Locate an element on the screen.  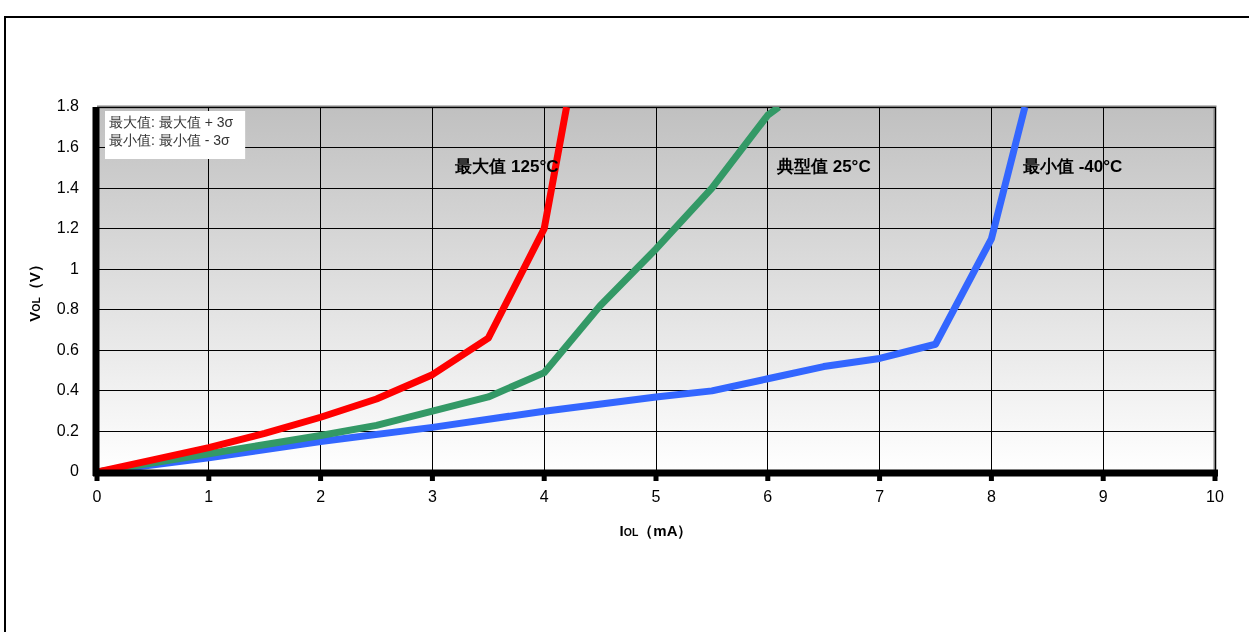
x-tick-label: 0 is located at coordinates (97, 497).